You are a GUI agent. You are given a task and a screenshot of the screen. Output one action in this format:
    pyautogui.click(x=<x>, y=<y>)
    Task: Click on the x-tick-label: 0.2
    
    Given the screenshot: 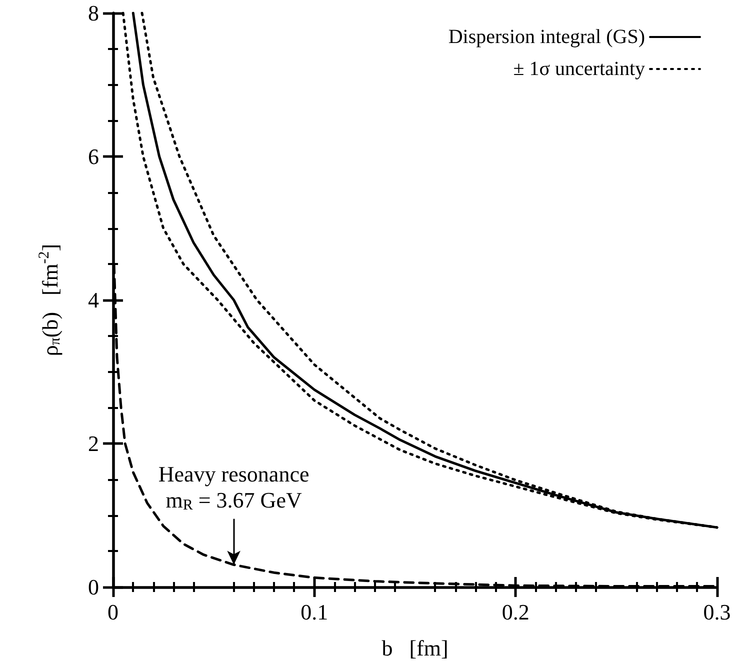 What is the action you would take?
    pyautogui.click(x=516, y=612)
    